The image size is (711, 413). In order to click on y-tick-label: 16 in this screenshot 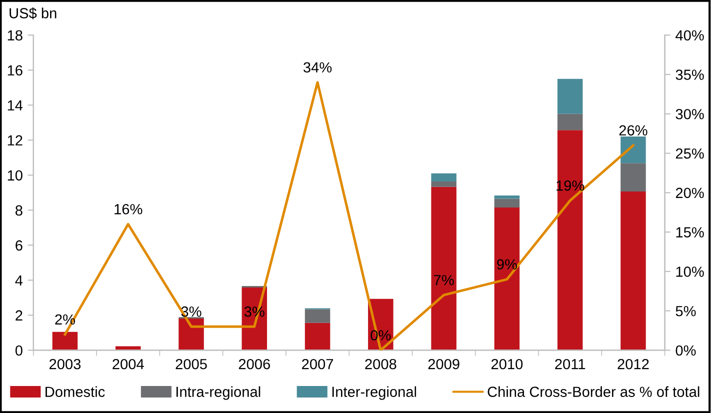, I will do `click(15, 70)`.